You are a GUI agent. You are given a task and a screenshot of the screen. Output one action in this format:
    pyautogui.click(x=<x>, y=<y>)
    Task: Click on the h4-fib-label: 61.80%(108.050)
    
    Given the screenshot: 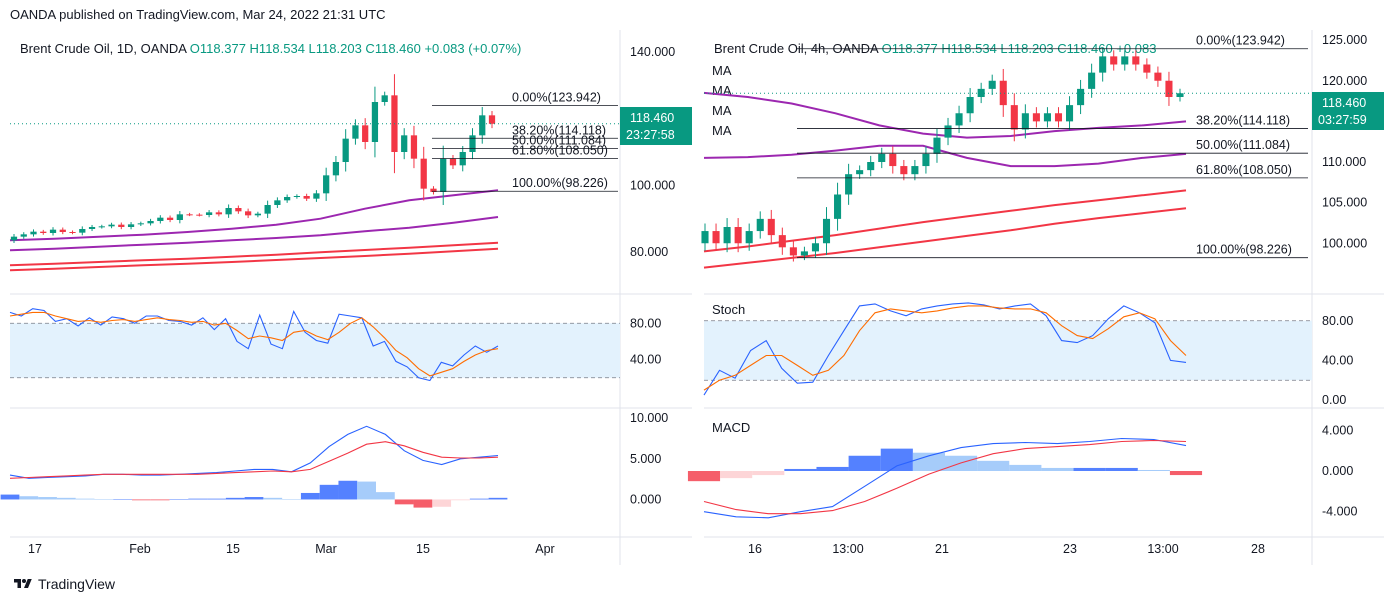 What is the action you would take?
    pyautogui.click(x=1244, y=170)
    